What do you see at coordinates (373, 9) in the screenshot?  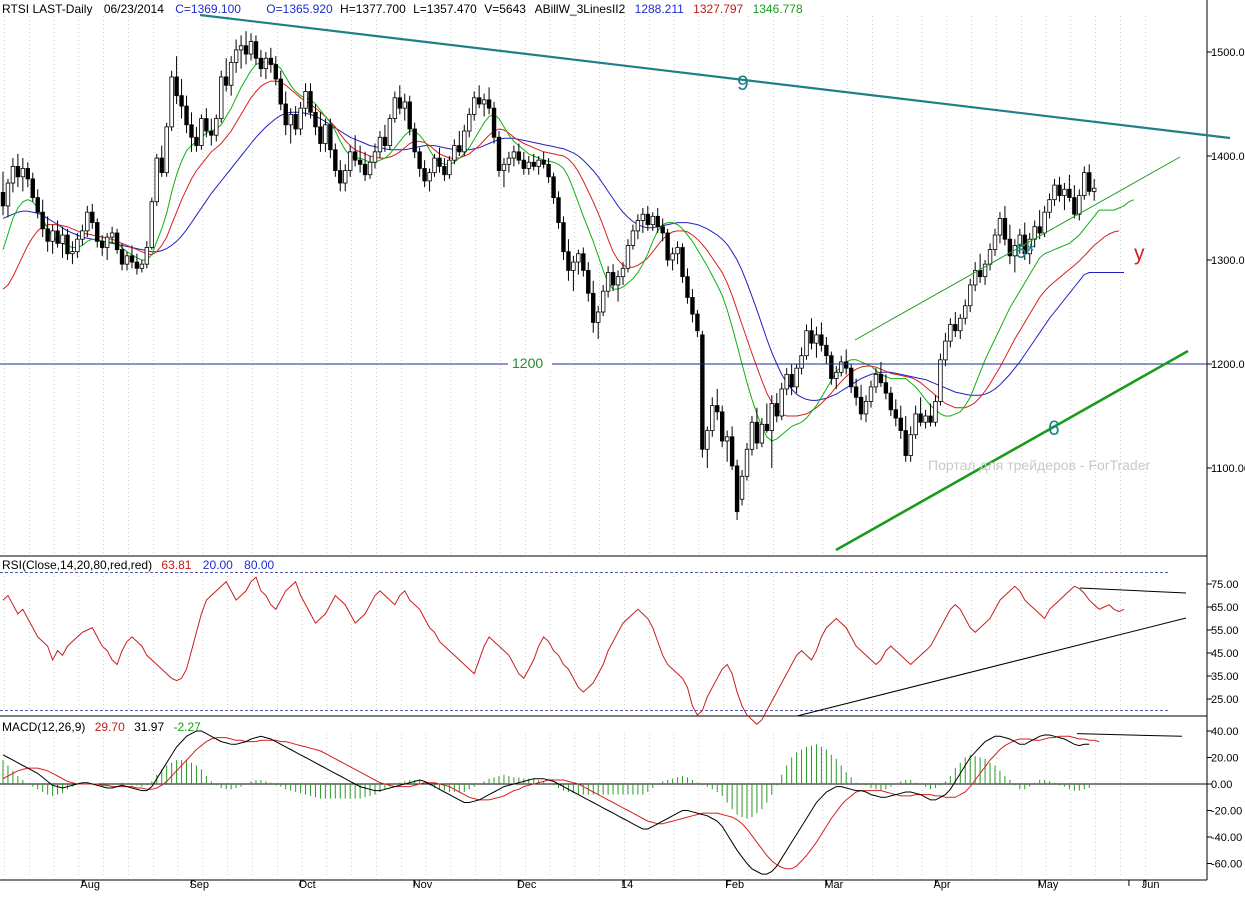 I see `header-high: H=1377.700` at bounding box center [373, 9].